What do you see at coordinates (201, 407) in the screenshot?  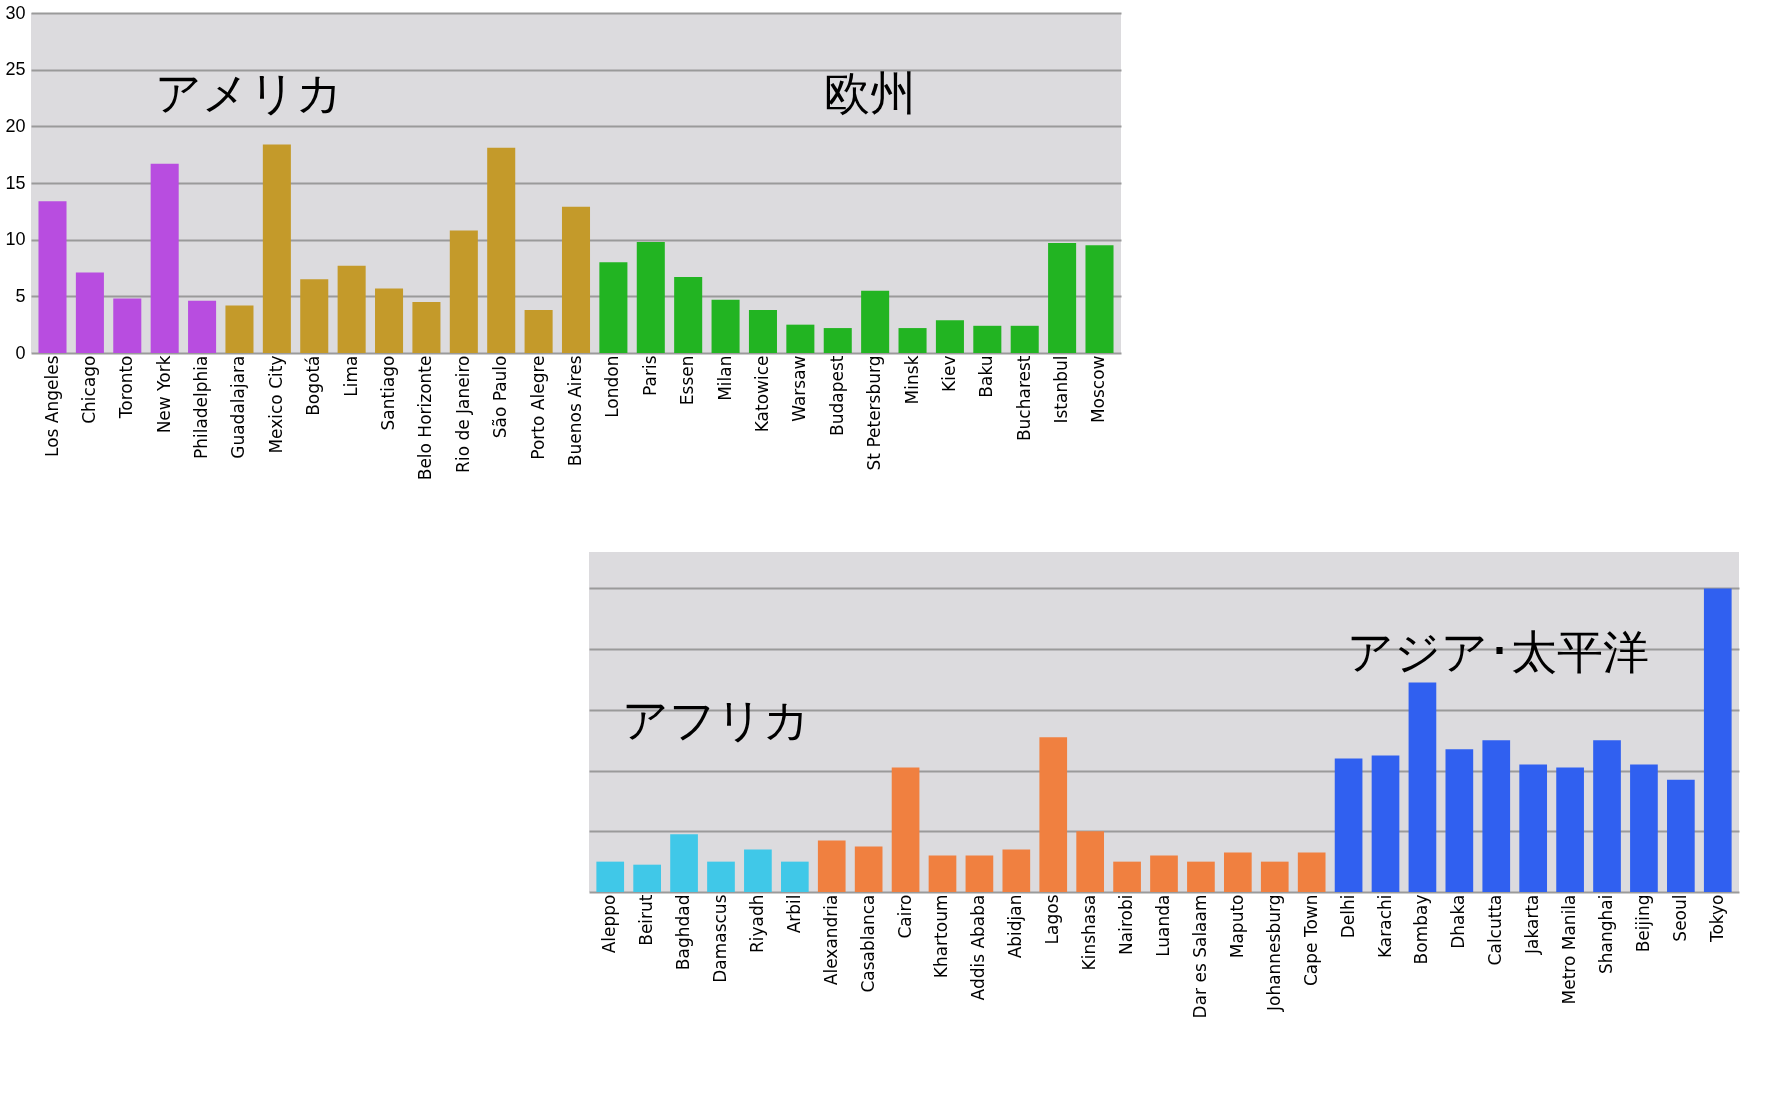 I see `x-tick-label: Philadelphia` at bounding box center [201, 407].